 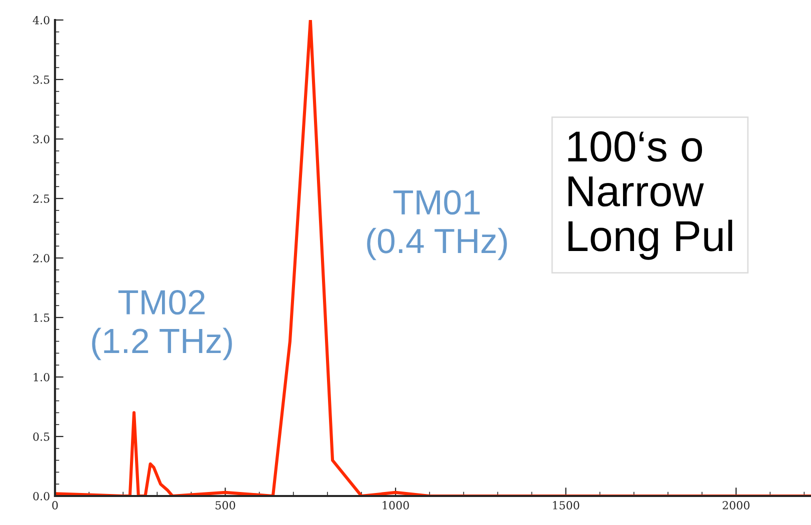 What do you see at coordinates (395, 505) in the screenshot?
I see `x-tick-label: 1000` at bounding box center [395, 505].